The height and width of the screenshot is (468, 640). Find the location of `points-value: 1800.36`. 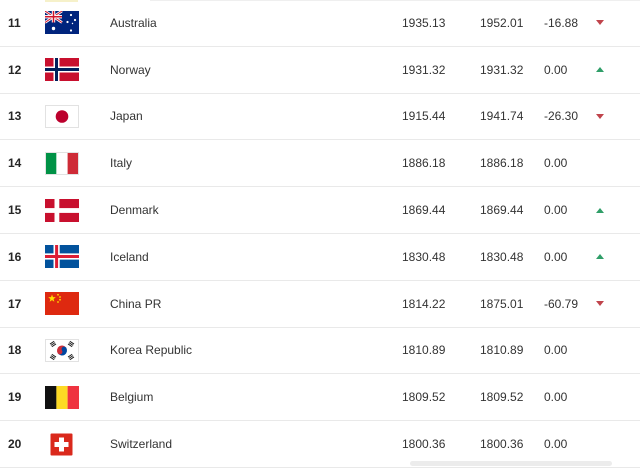

points-value: 1800.36 is located at coordinates (424, 444).